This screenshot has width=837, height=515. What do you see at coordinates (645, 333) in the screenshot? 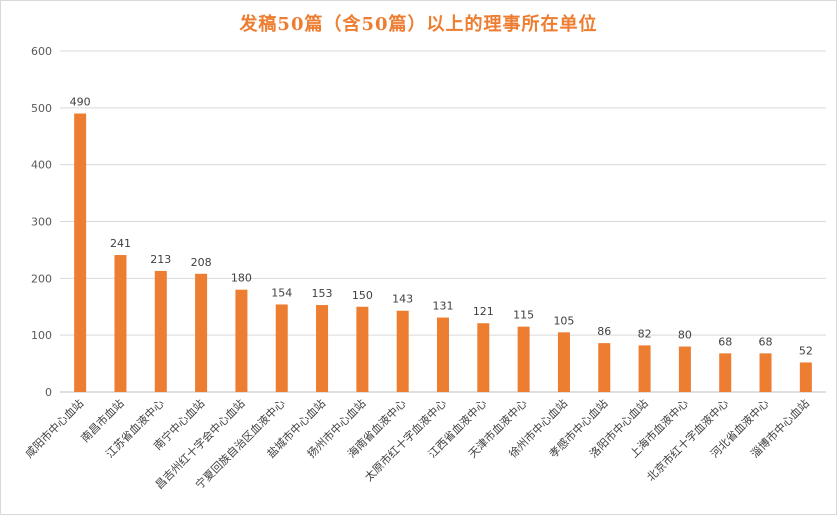
I see `data-label: 82` at bounding box center [645, 333].